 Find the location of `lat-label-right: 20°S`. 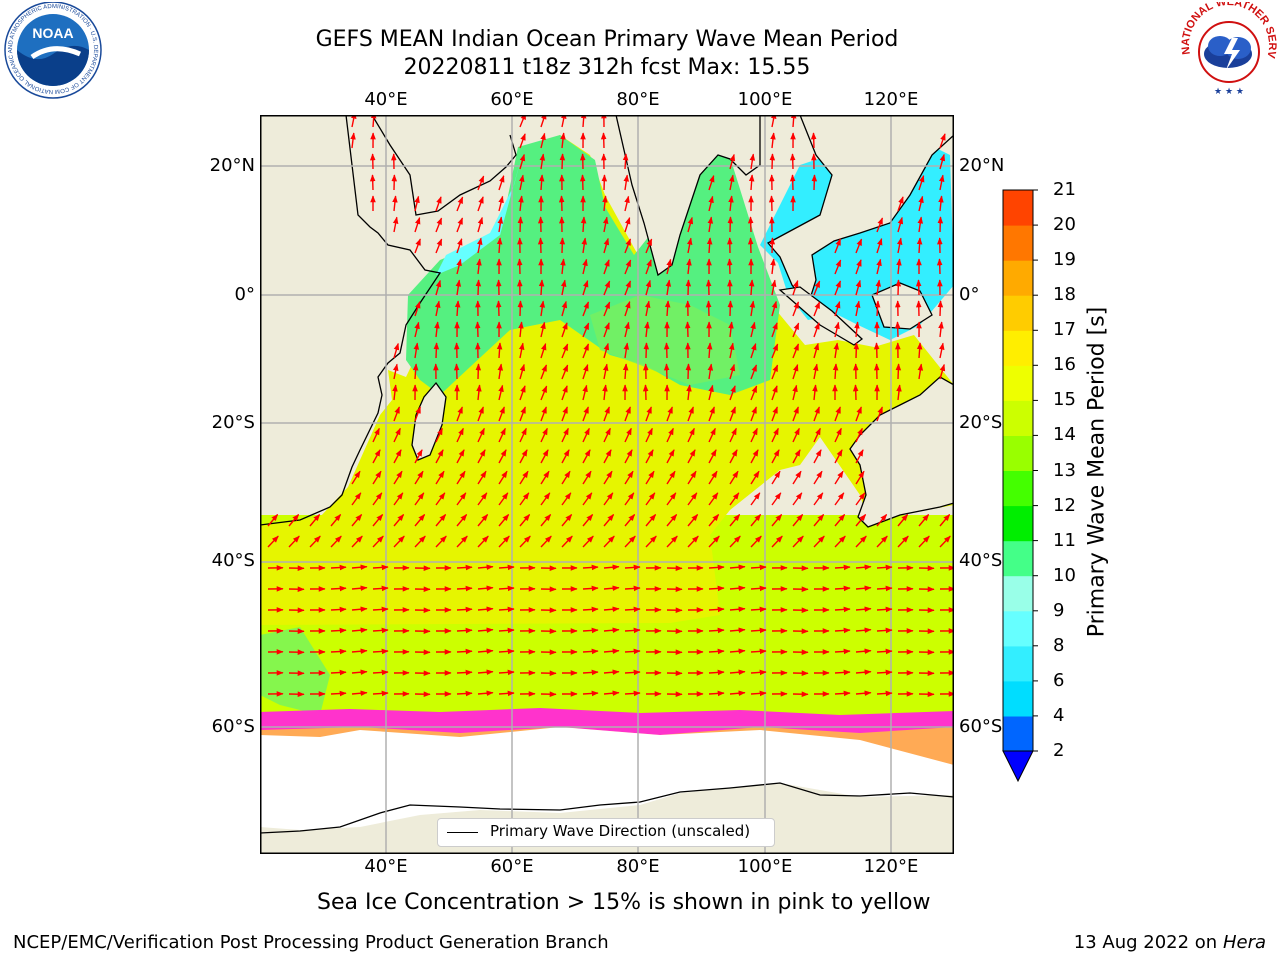

lat-label-right: 20°S is located at coordinates (981, 422).